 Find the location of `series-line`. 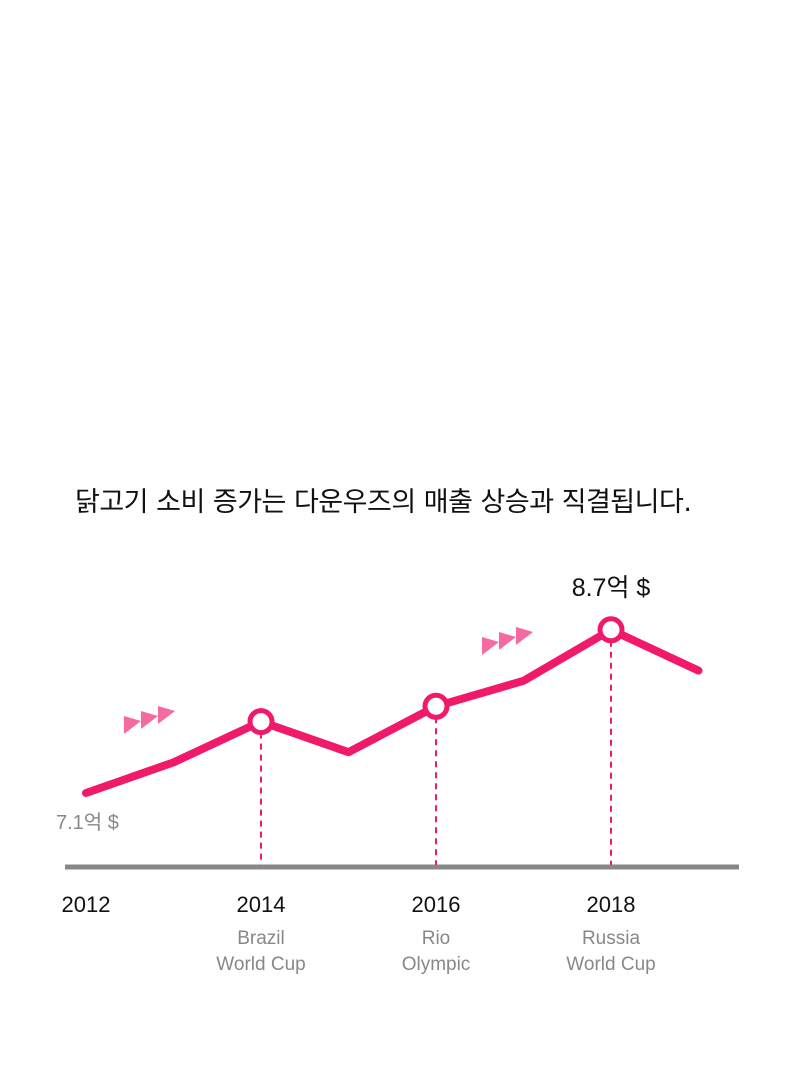

series-line is located at coordinates (392, 711).